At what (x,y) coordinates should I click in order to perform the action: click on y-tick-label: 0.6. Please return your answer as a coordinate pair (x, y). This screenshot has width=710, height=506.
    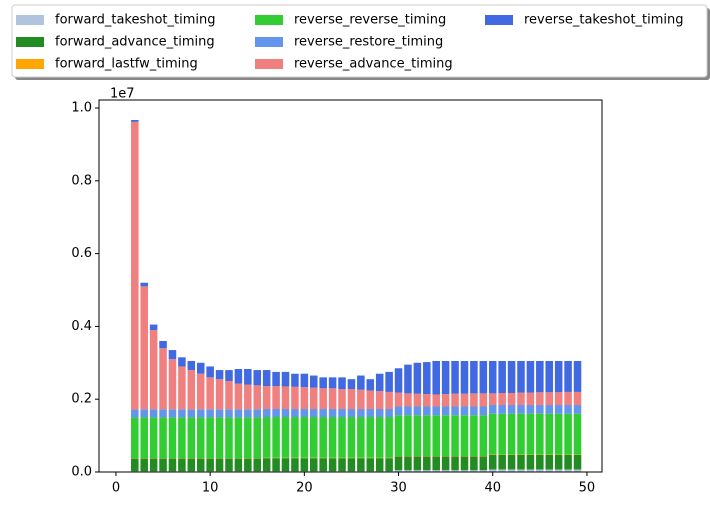
    Looking at the image, I should click on (81, 253).